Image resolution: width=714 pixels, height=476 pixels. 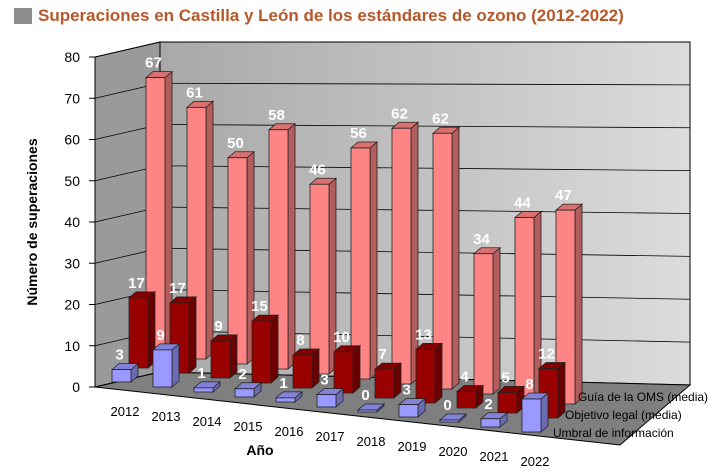 What do you see at coordinates (464, 377) in the screenshot?
I see `data-label: 4` at bounding box center [464, 377].